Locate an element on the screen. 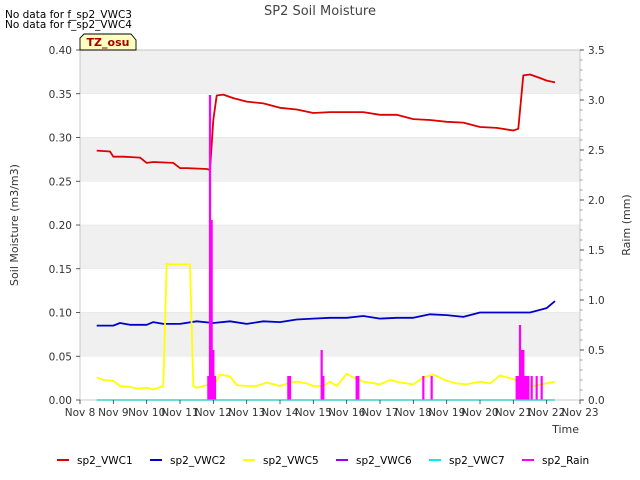  site-badge-box is located at coordinates (108, 42).